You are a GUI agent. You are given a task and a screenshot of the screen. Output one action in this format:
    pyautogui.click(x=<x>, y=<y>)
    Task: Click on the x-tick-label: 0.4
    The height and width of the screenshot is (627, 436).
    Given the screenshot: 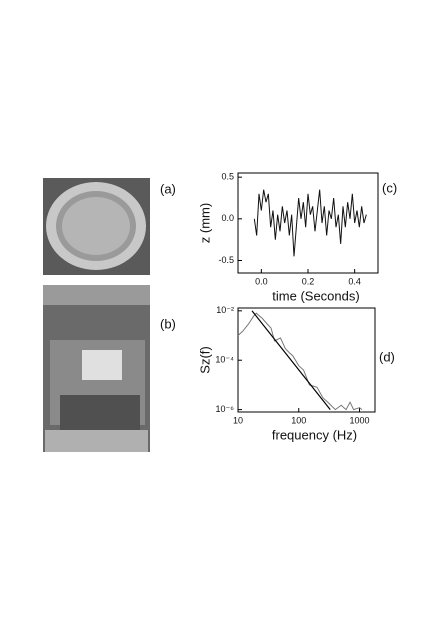 What is the action you would take?
    pyautogui.click(x=354, y=281)
    